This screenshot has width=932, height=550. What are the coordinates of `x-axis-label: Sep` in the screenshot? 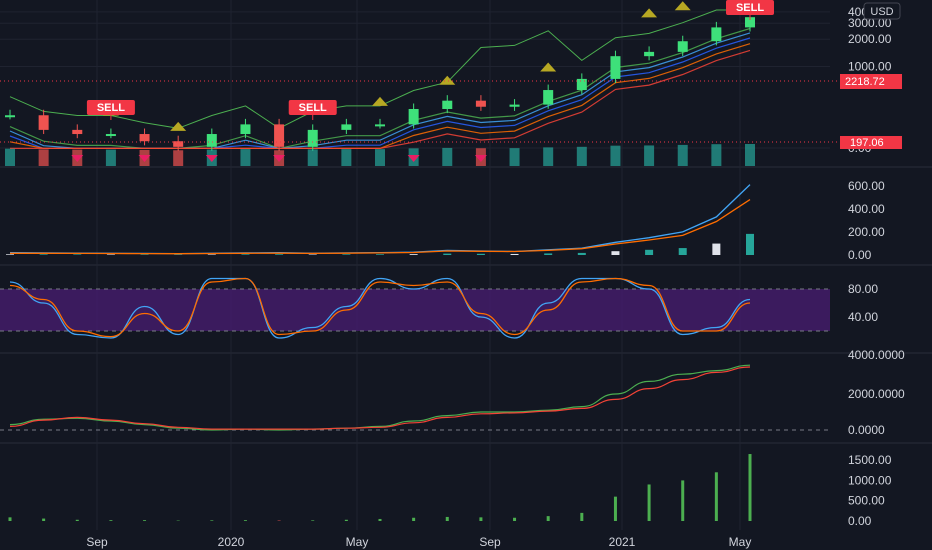 It's located at (97, 542).